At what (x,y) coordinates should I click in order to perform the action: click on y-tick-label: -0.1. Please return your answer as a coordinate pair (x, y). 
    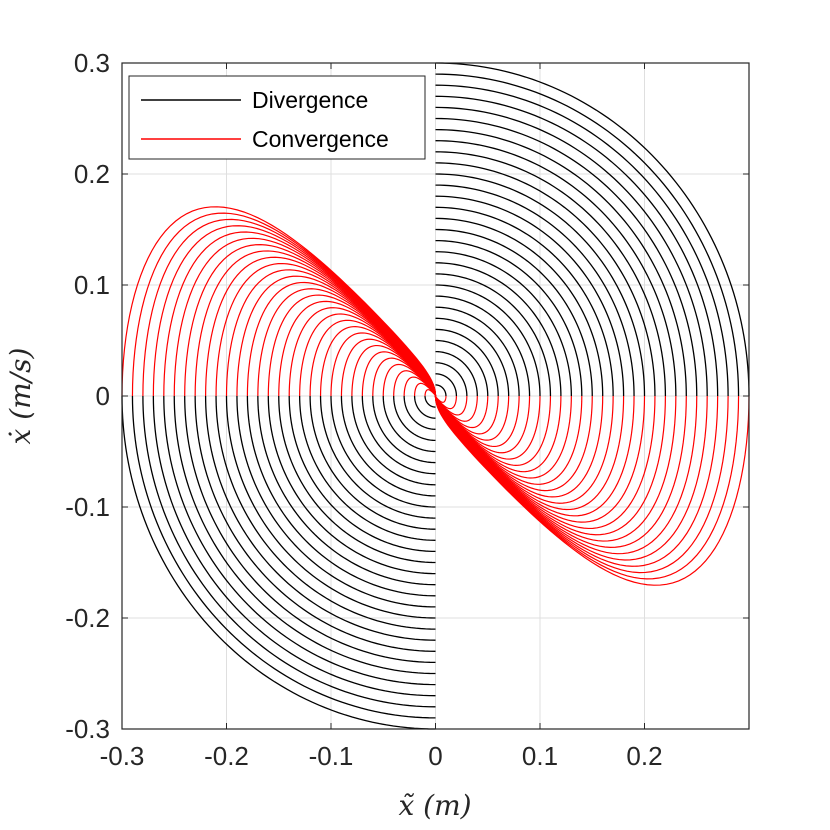
    Looking at the image, I should click on (87, 507).